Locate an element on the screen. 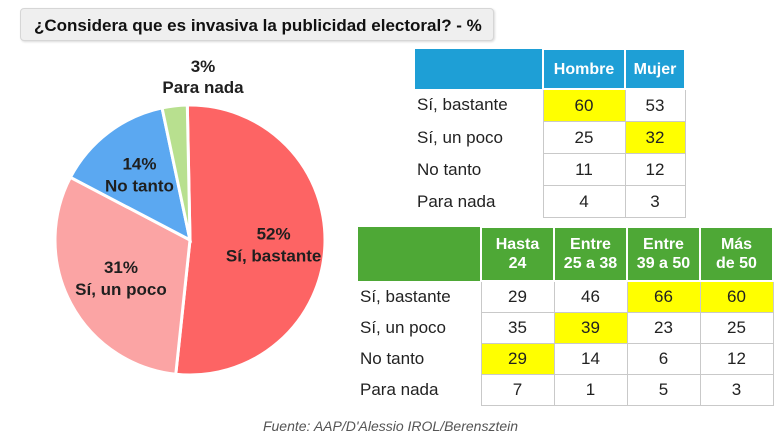 The width and height of the screenshot is (781, 445). gender-cell: 4 is located at coordinates (584, 201).